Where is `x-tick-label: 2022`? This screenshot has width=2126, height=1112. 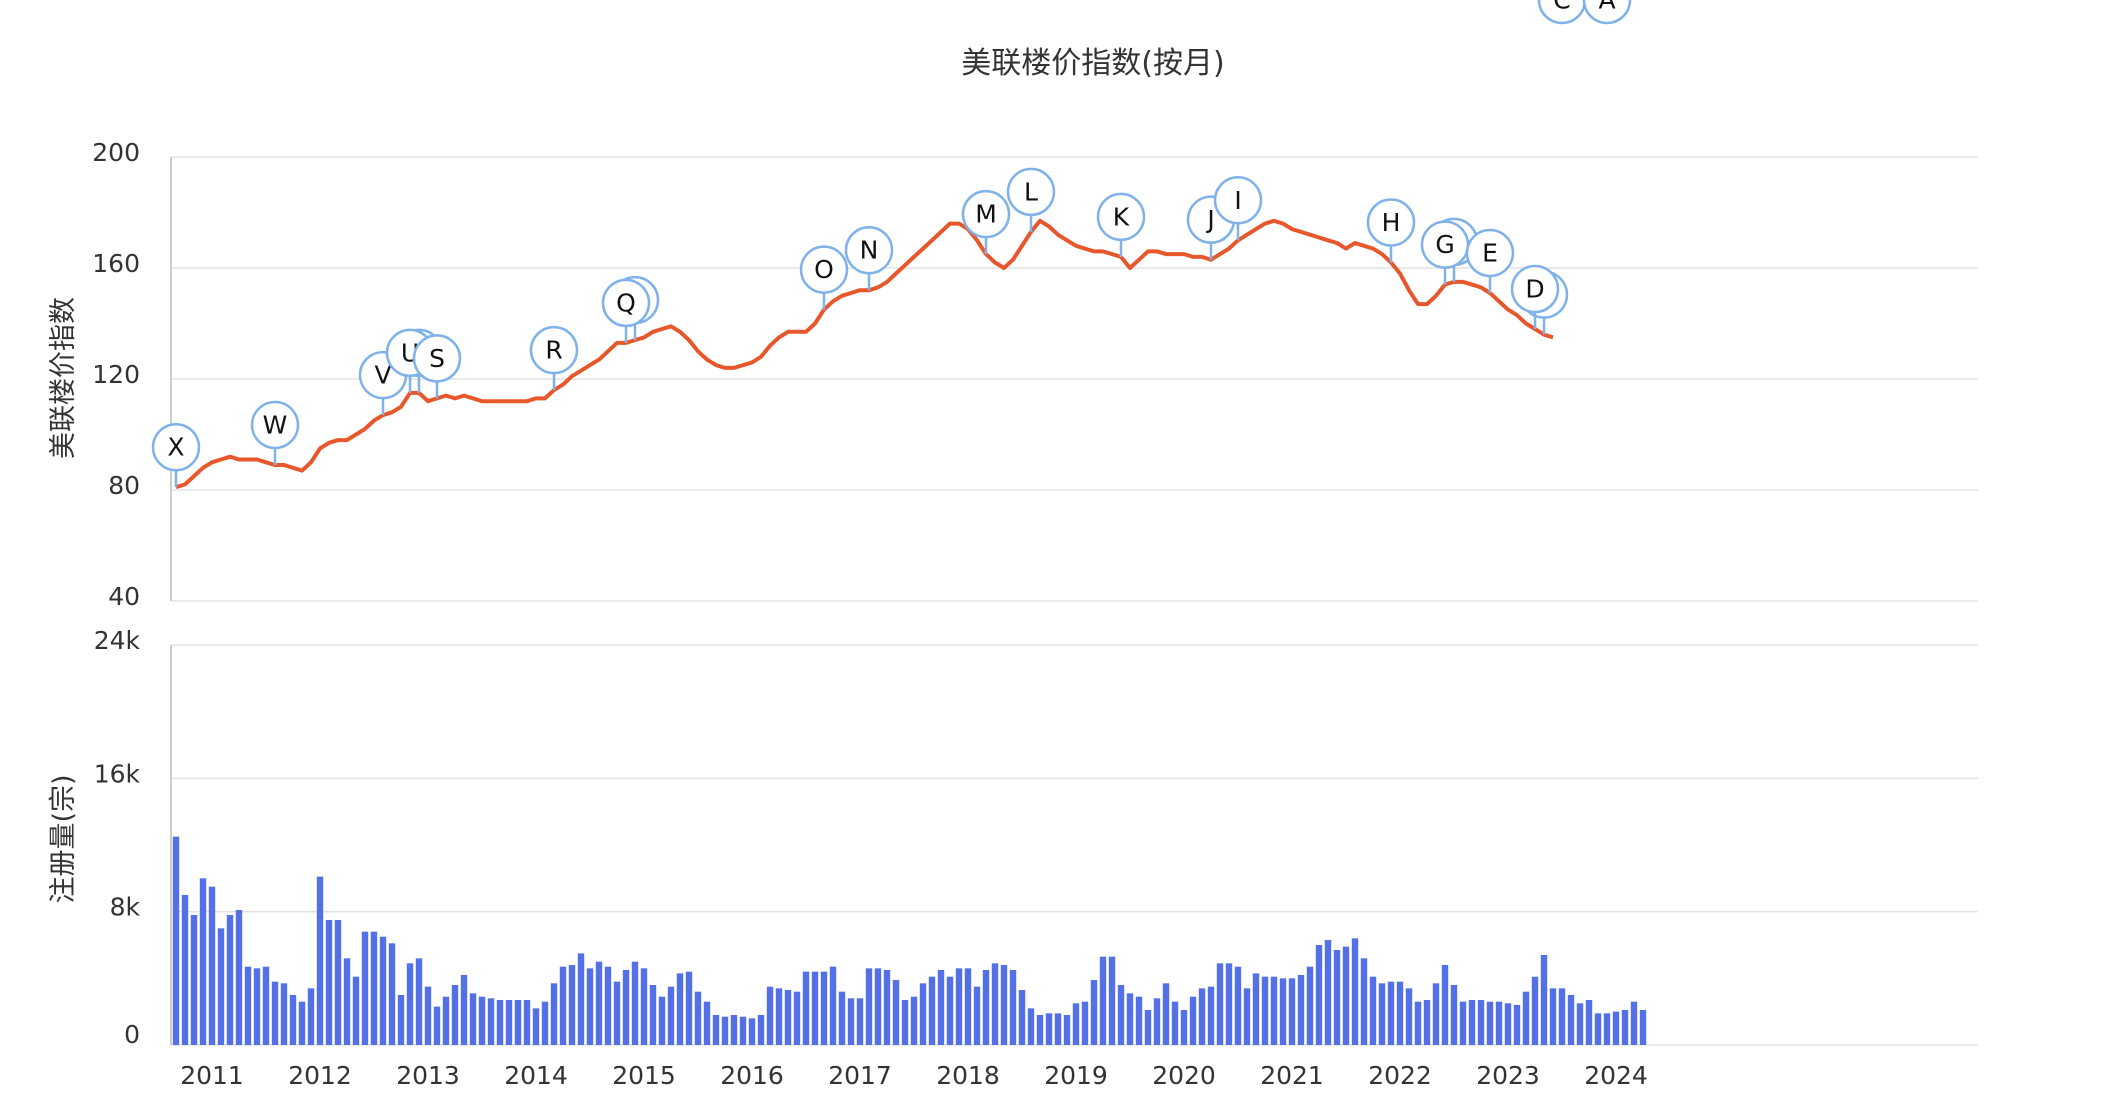
x-tick-label: 2022 is located at coordinates (1400, 1075).